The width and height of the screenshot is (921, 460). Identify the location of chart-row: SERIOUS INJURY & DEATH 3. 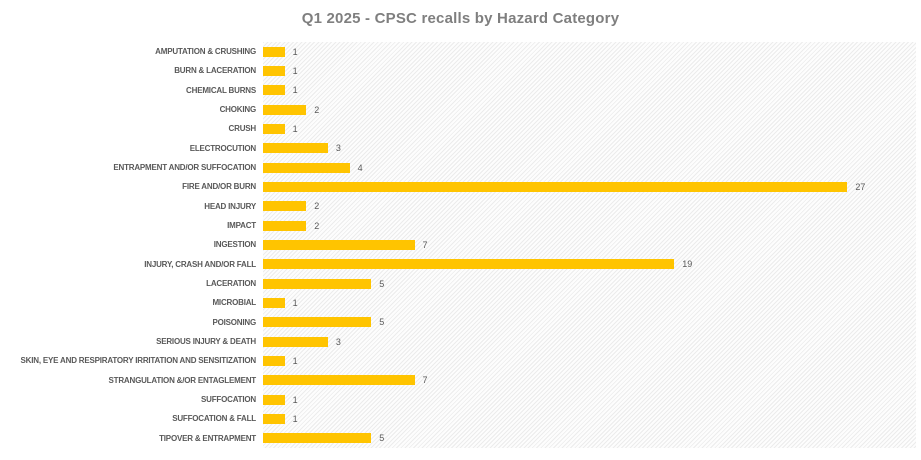
(460, 341).